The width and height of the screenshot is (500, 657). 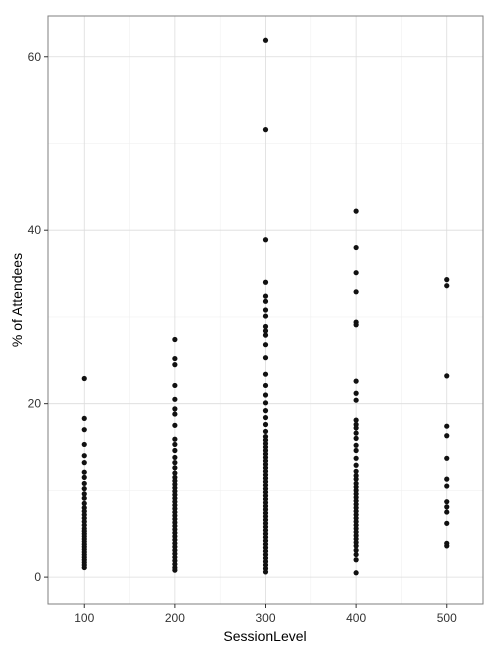 What do you see at coordinates (265, 618) in the screenshot?
I see `x-tick-label: 300` at bounding box center [265, 618].